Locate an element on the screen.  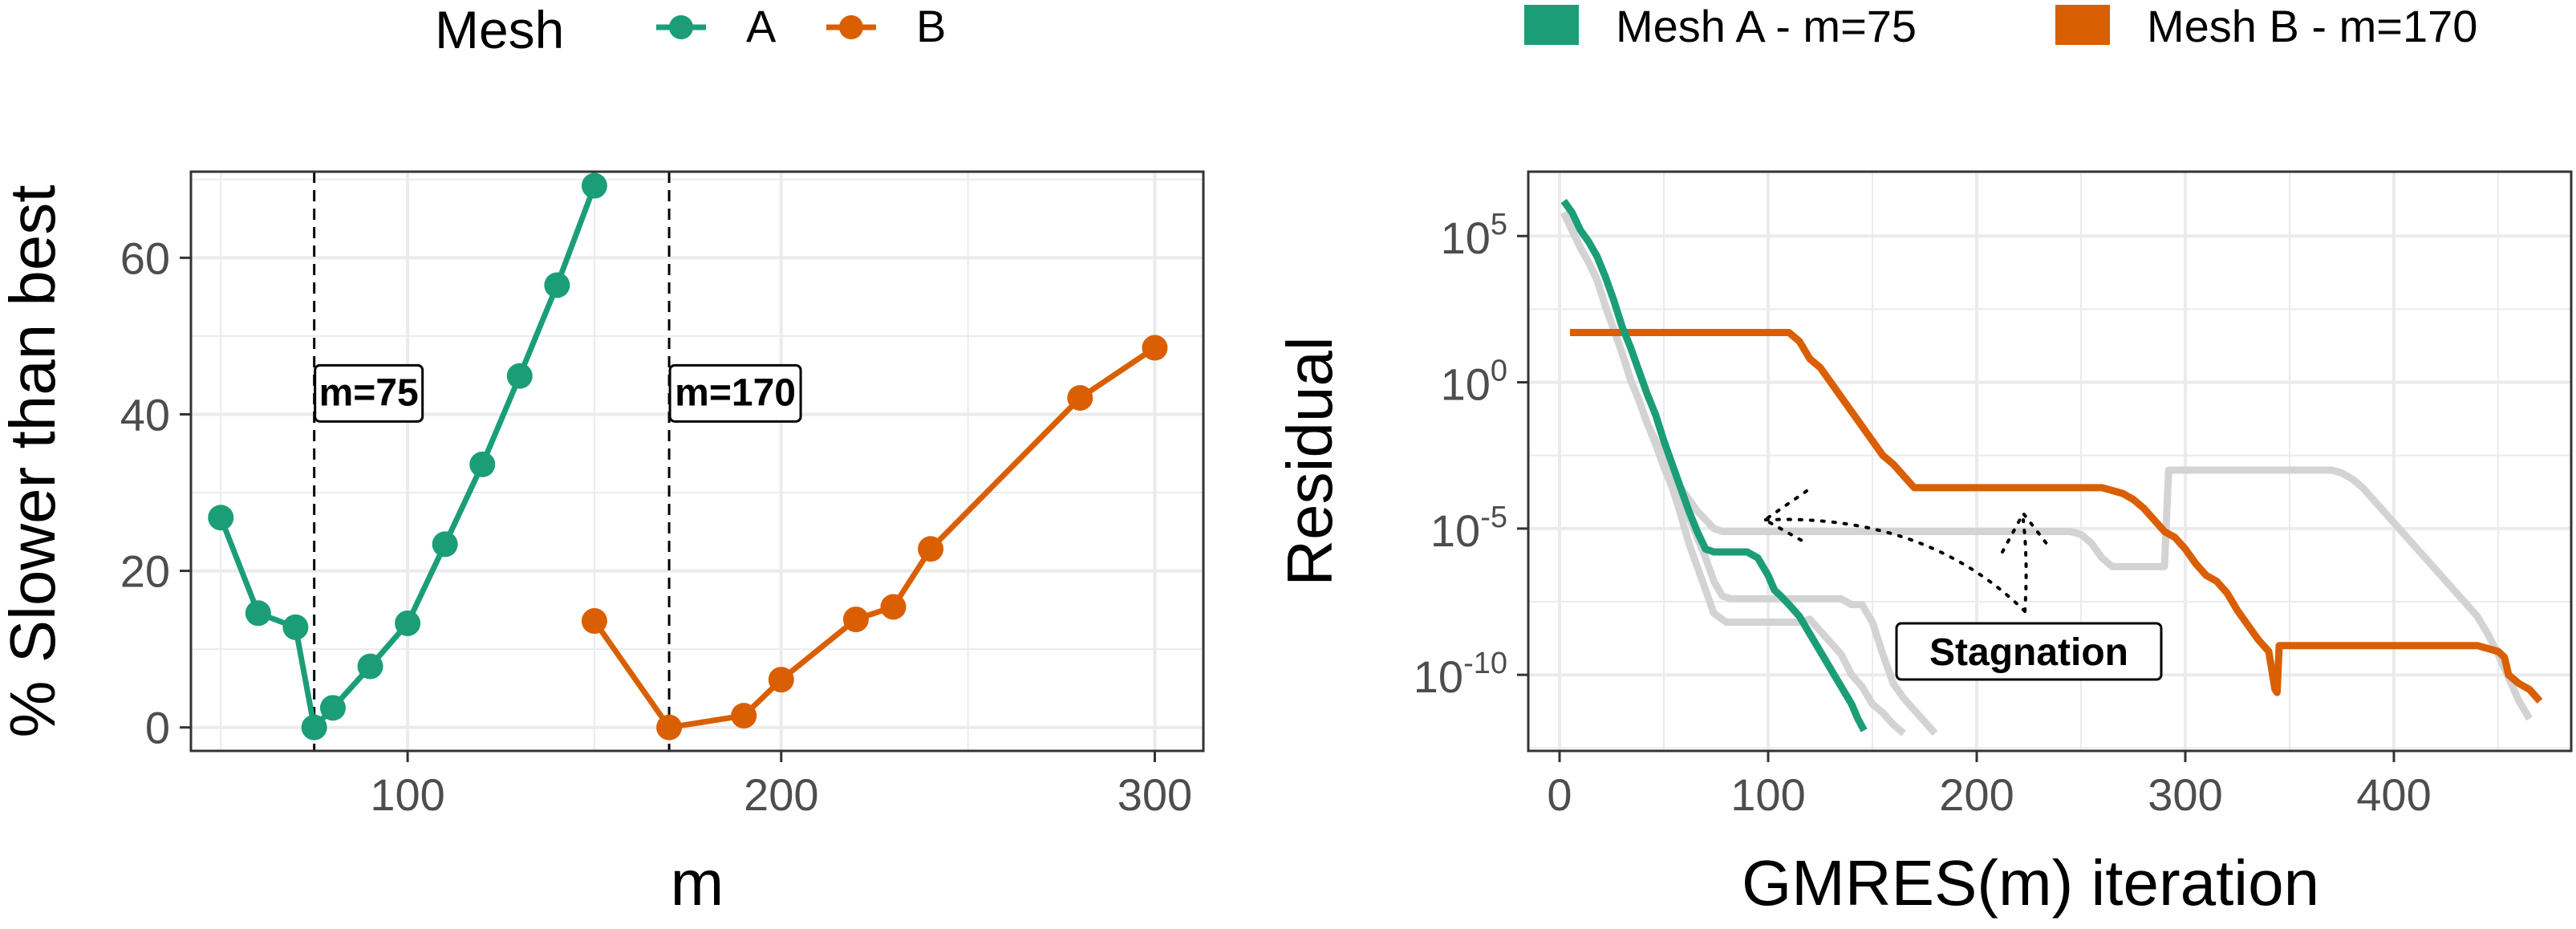
left-y-tick-label: 20 is located at coordinates (145, 571).